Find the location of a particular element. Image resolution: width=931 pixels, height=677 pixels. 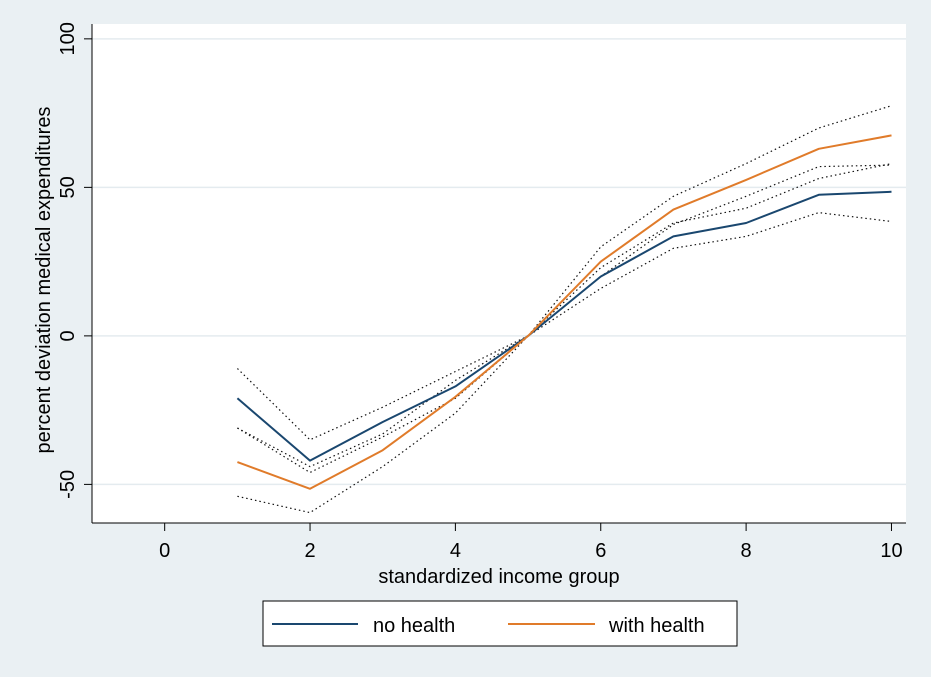

y-tick-label: 0 is located at coordinates (68, 335).